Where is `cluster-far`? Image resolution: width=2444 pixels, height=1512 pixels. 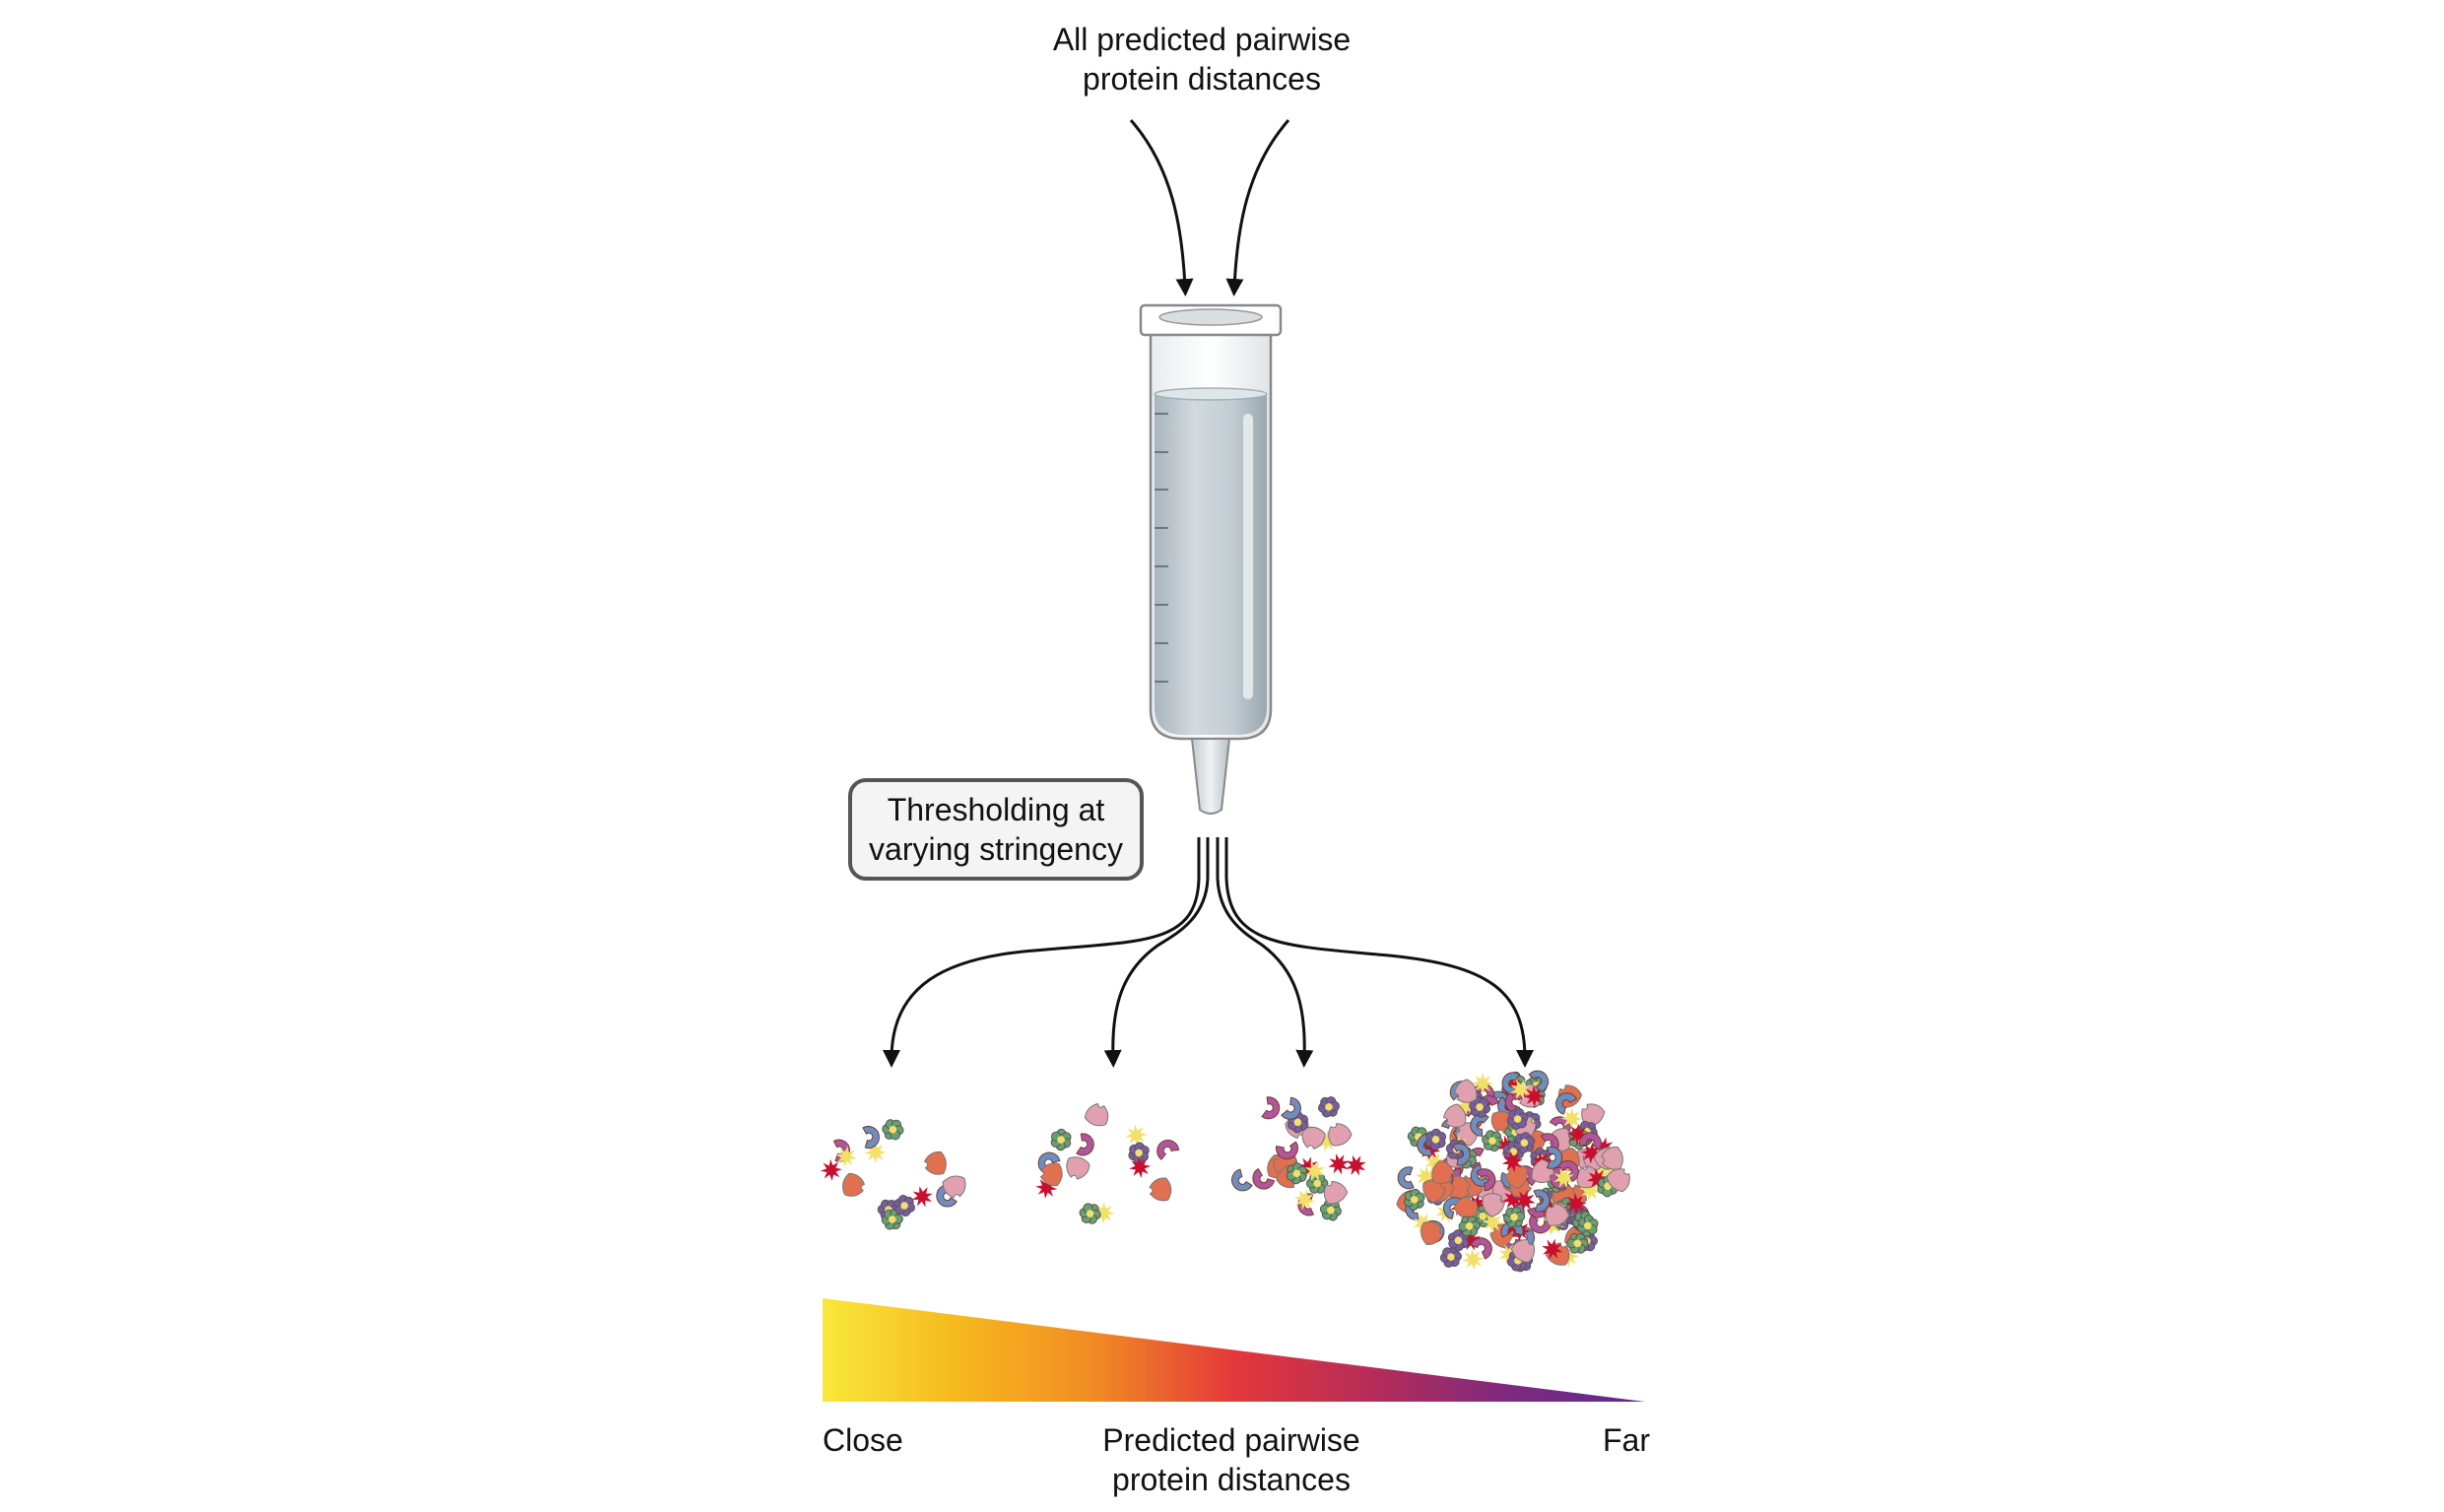 cluster-far is located at coordinates (1513, 1171).